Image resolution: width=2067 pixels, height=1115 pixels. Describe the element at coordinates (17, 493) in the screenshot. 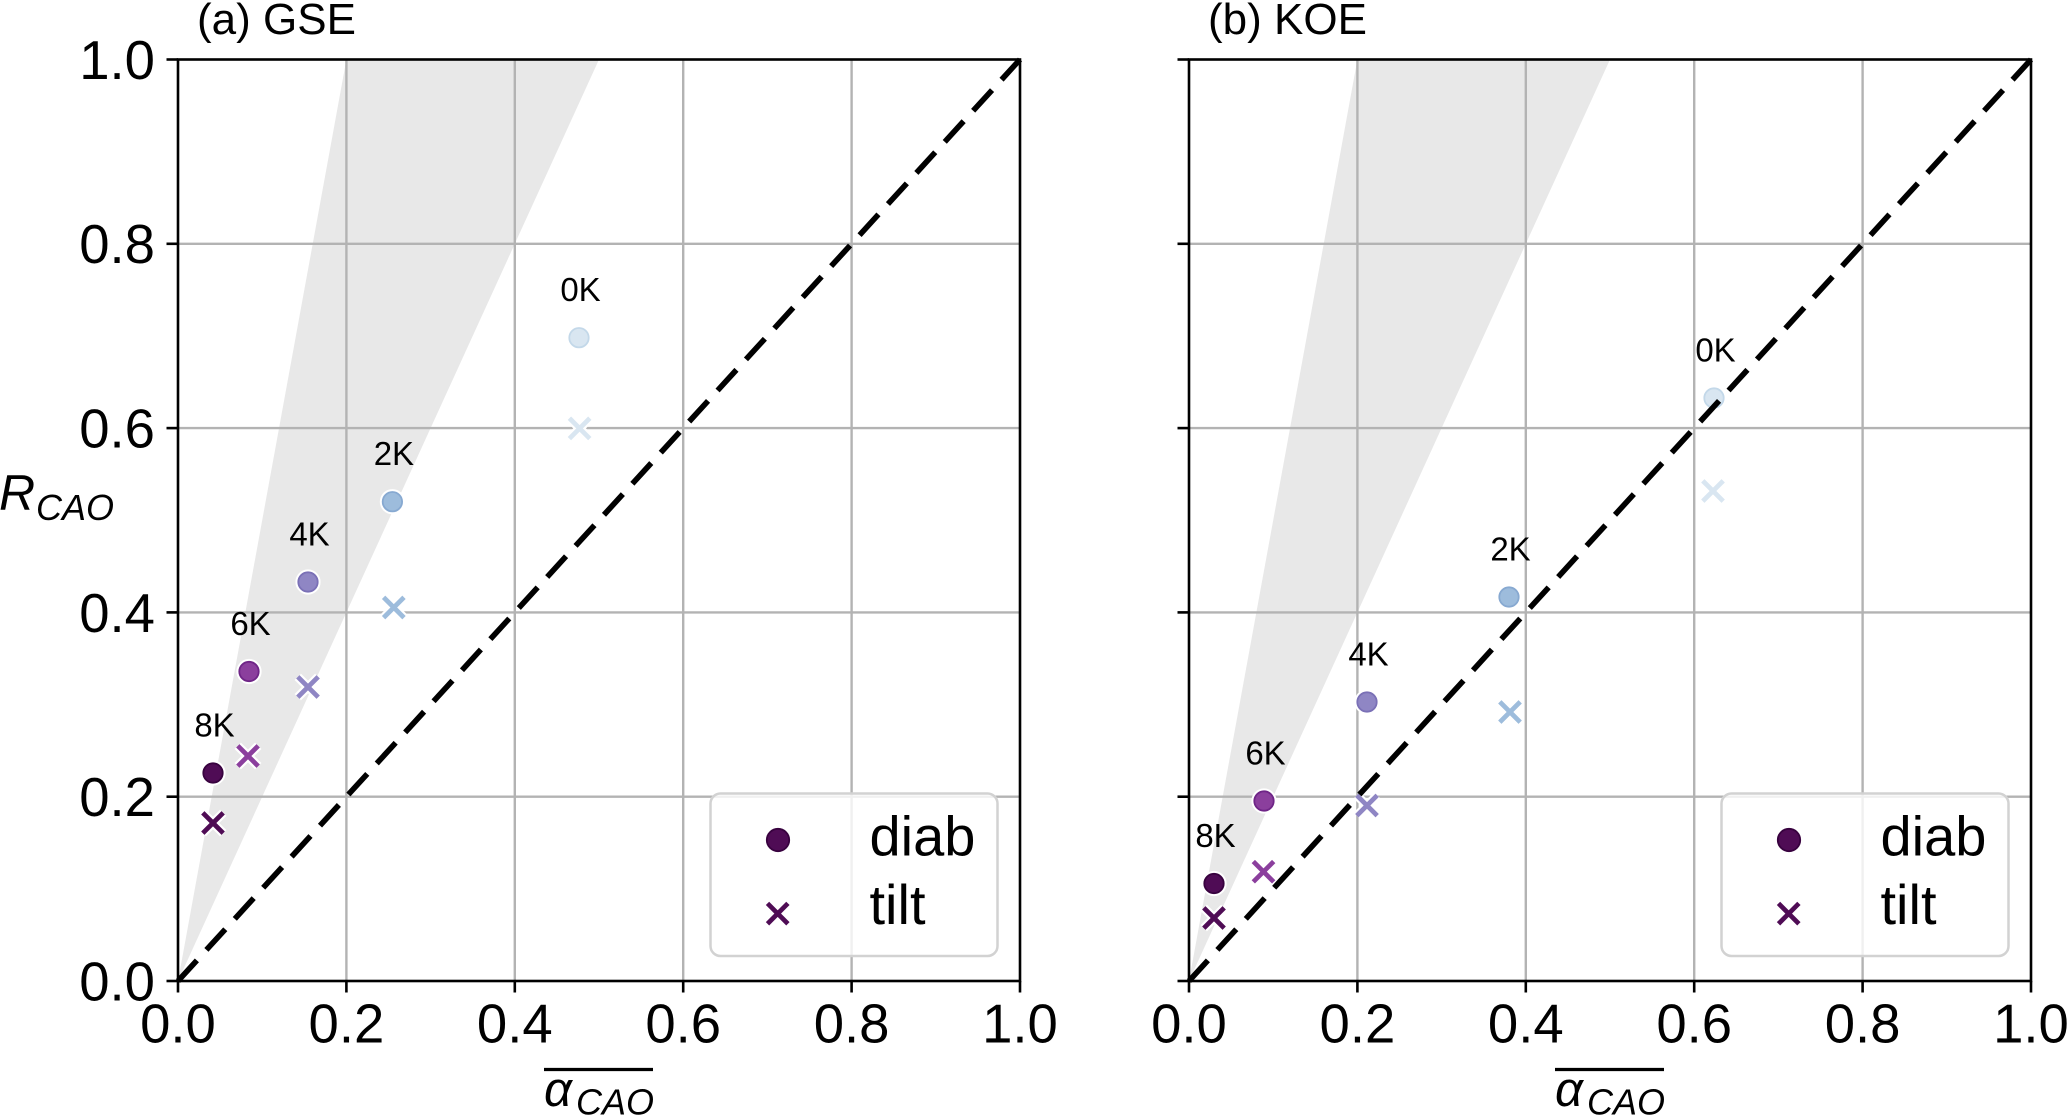

I see `svg-text: R` at that location.